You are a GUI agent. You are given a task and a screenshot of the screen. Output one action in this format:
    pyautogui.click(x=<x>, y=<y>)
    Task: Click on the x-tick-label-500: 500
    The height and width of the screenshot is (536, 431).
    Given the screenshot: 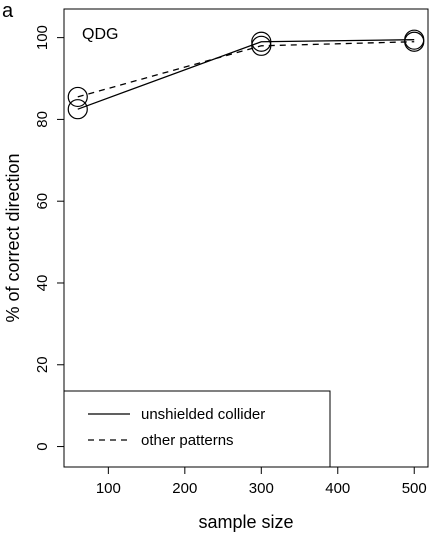 What is the action you would take?
    pyautogui.click(x=414, y=488)
    